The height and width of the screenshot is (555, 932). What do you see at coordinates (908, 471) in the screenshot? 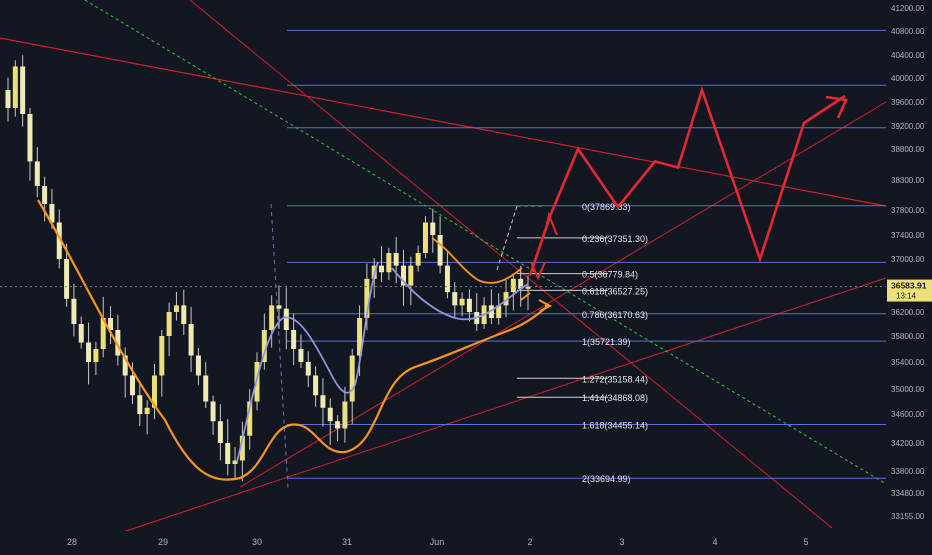
I see `y-axis-tick-label: 33800.00` at bounding box center [908, 471].